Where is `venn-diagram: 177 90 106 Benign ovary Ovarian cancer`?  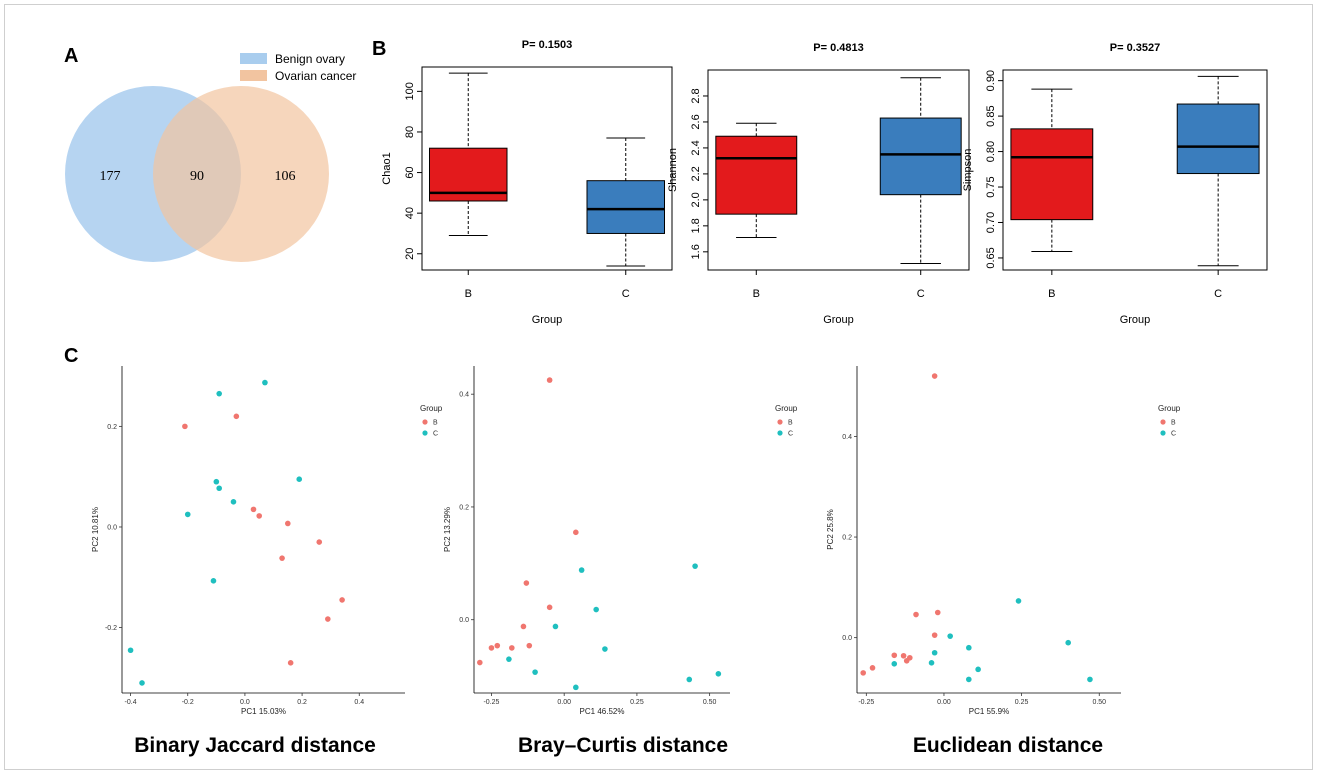
venn-diagram: 177 90 106 Benign ovary Ovarian cancer is located at coordinates (210, 157).